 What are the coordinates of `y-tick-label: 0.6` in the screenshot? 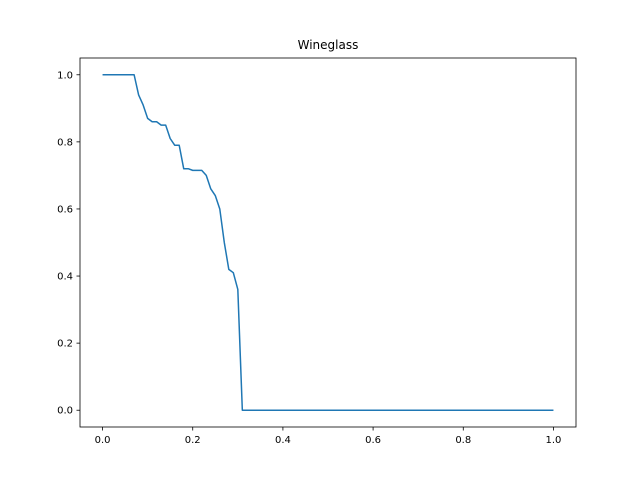 It's located at (65, 209).